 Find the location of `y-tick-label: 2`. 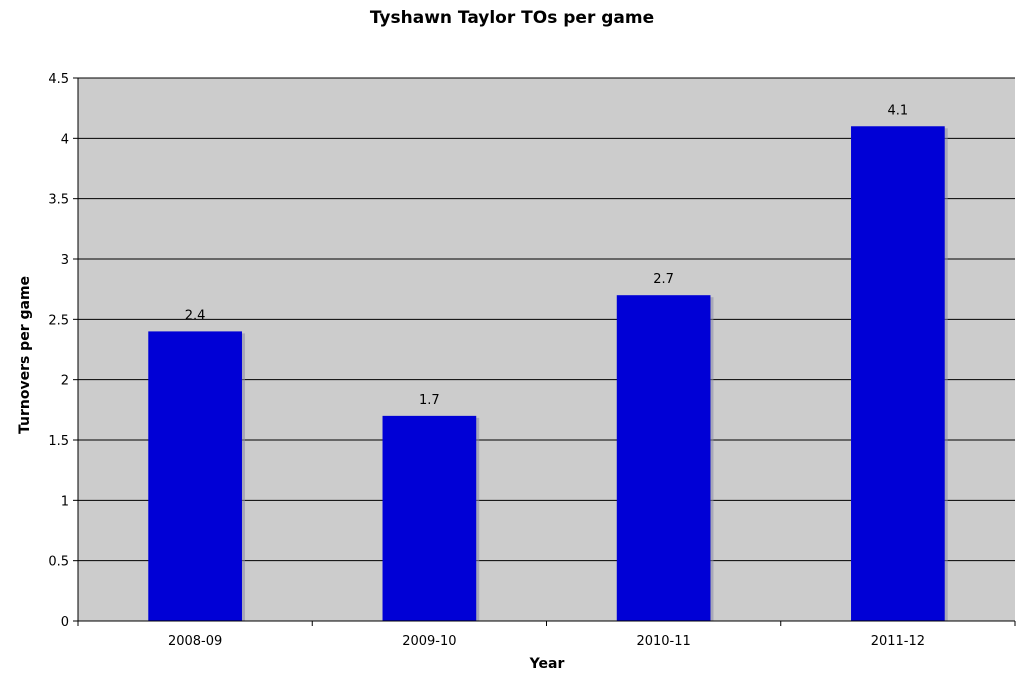

y-tick-label: 2 is located at coordinates (65, 381).